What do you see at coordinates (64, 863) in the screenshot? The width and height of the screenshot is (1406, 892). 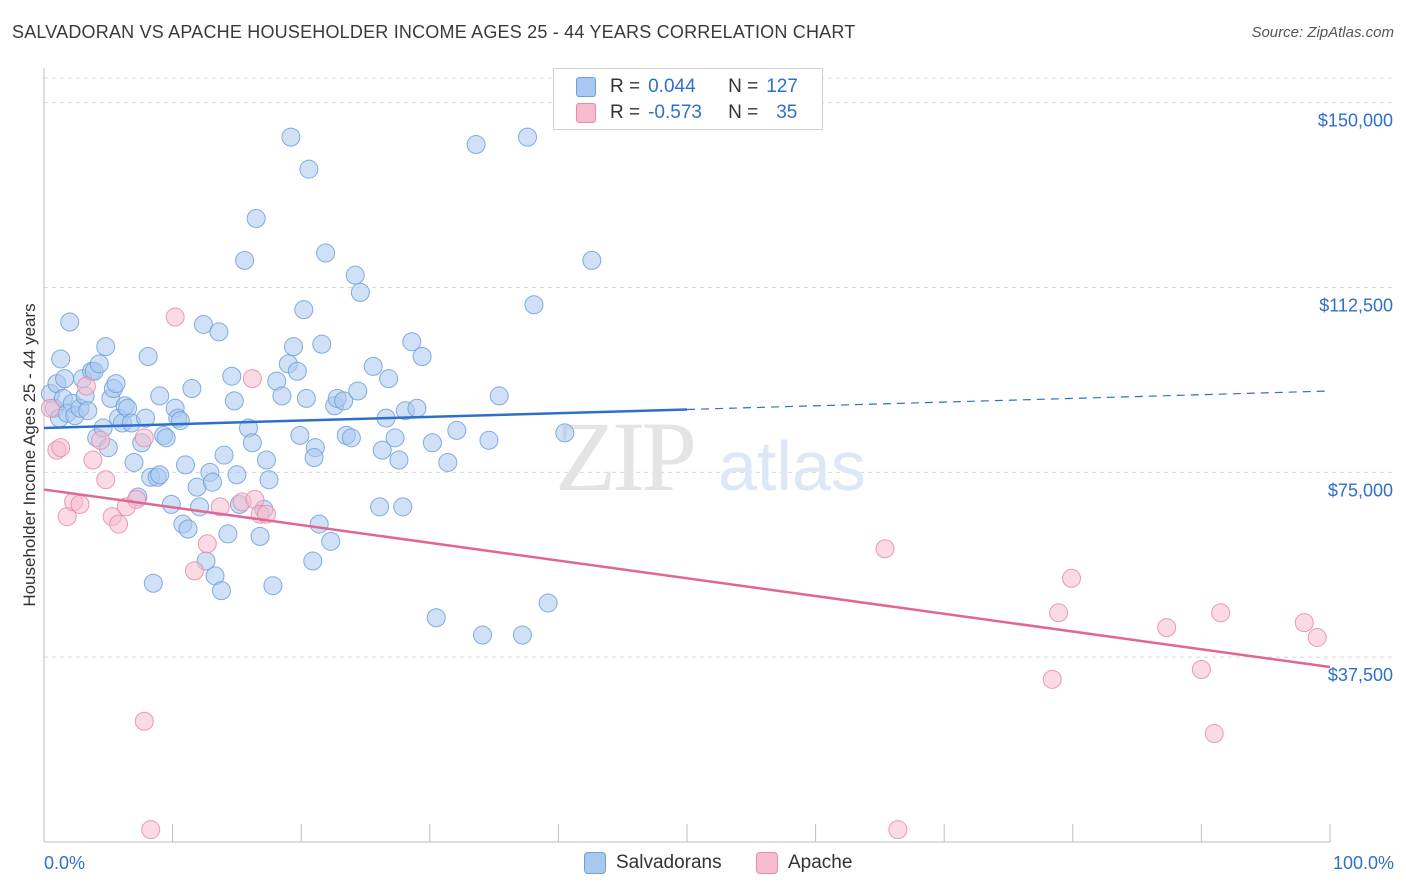 I see `x-tick-label-min: 0.0%` at bounding box center [64, 863].